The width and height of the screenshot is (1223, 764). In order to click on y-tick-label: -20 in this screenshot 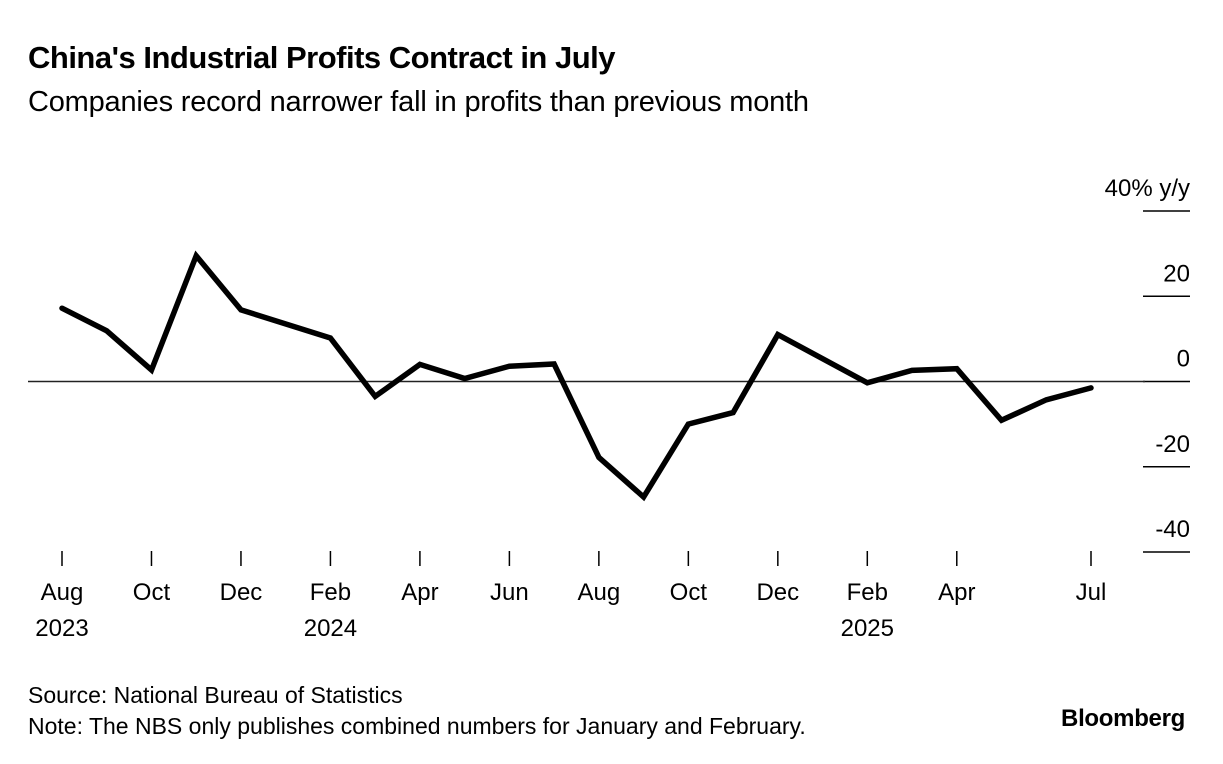, I will do `click(1172, 444)`.